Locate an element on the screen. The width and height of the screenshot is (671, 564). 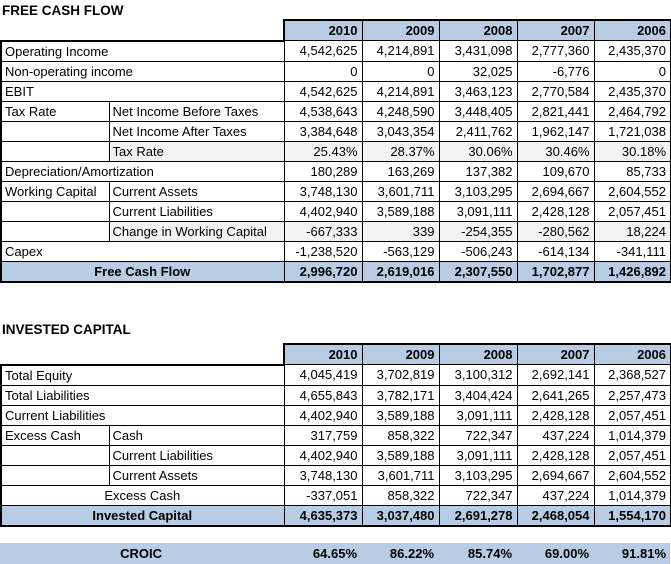
value-cell: -506,243 is located at coordinates (478, 251).